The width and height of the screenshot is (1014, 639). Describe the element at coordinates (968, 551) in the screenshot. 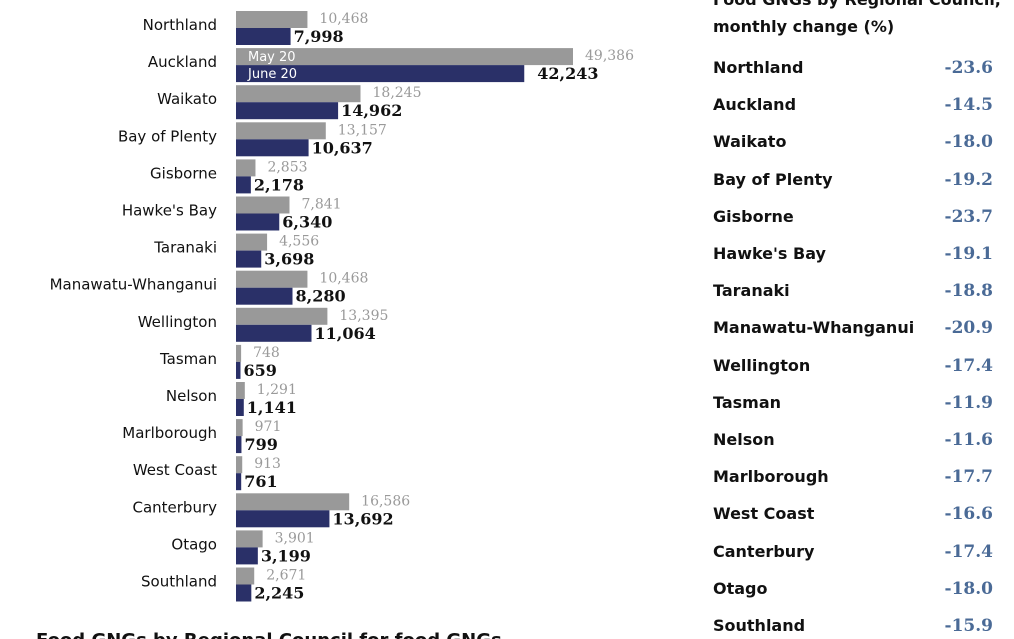

I see `change-value: -17.4` at that location.